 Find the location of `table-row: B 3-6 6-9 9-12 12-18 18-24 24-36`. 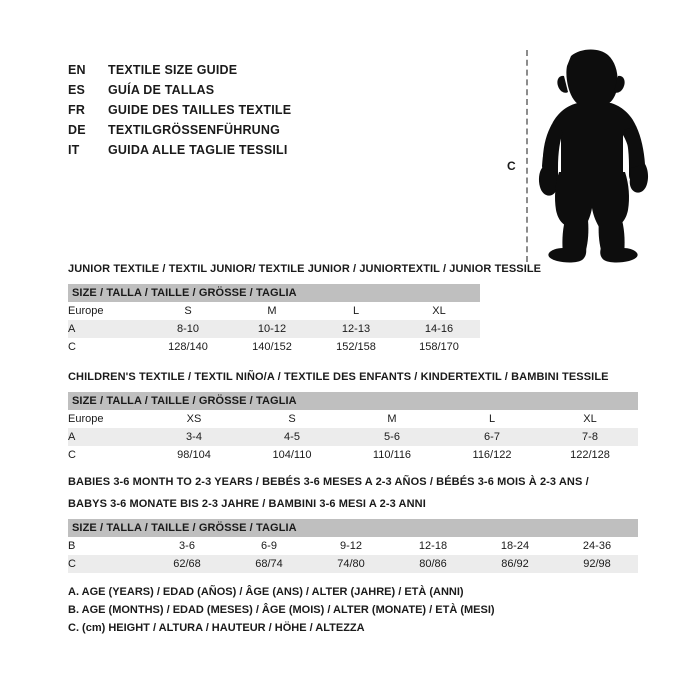

table-row: B 3-6 6-9 9-12 12-18 18-24 24-36 is located at coordinates (353, 546).